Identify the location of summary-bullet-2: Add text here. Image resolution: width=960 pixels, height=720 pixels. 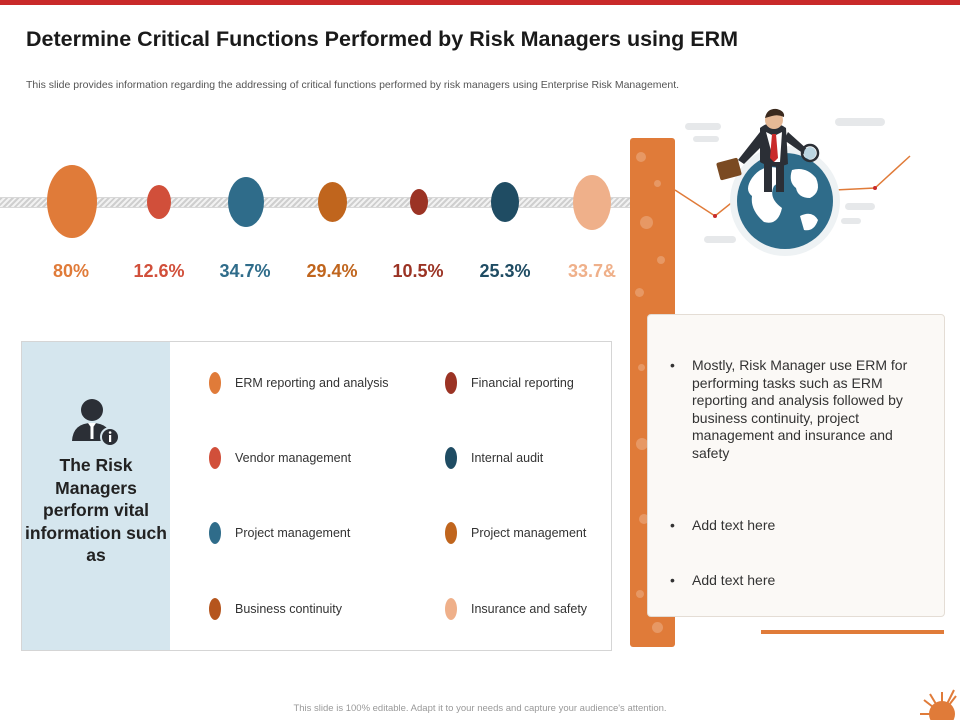
(794, 526).